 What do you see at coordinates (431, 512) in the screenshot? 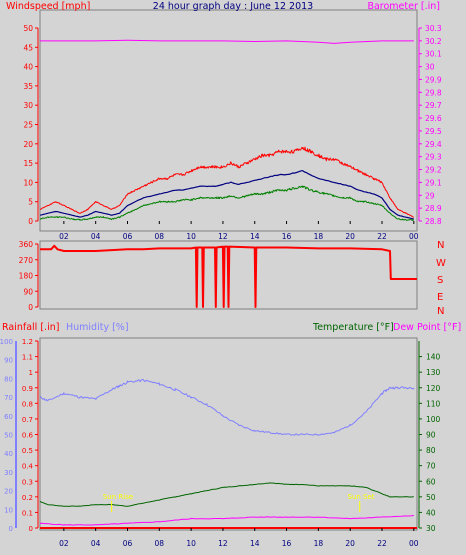
I see `temperature-y-tick-label: 40` at bounding box center [431, 512].